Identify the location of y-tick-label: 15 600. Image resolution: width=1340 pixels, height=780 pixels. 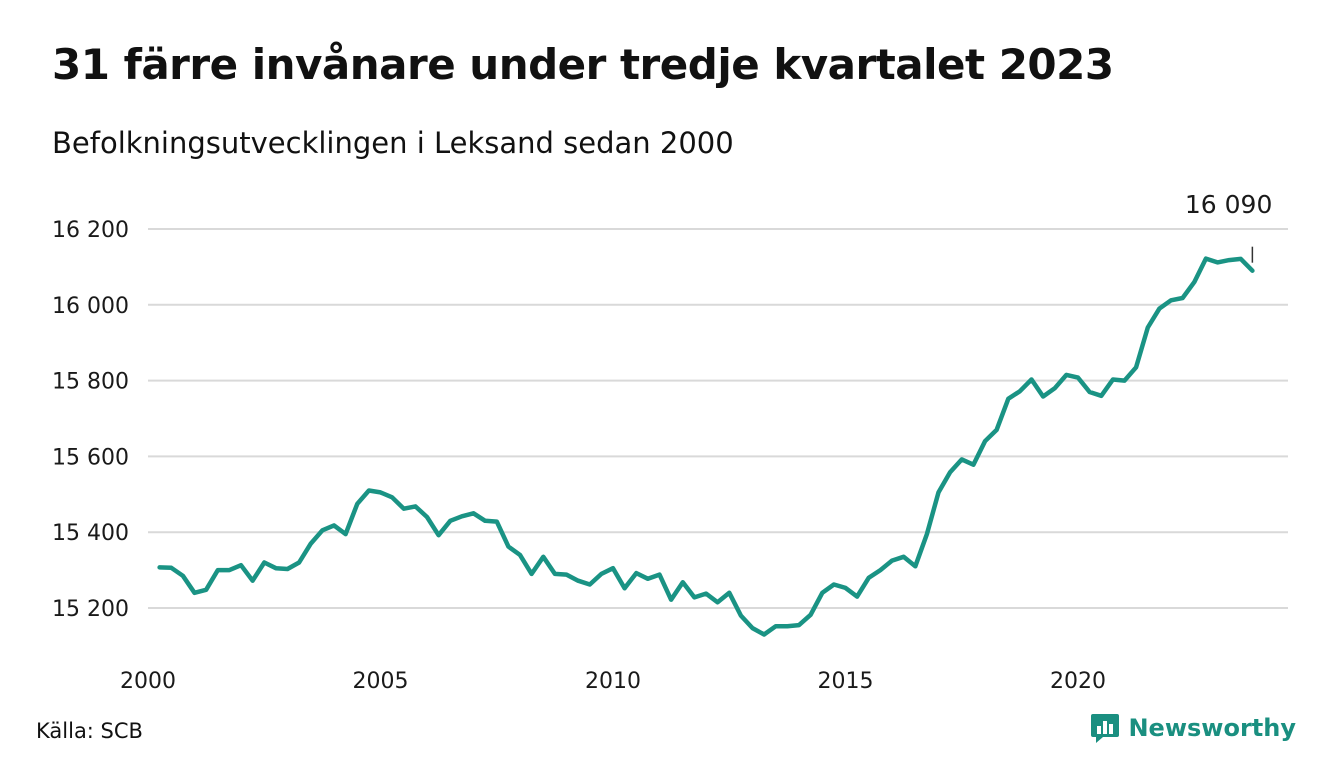
(90, 457).